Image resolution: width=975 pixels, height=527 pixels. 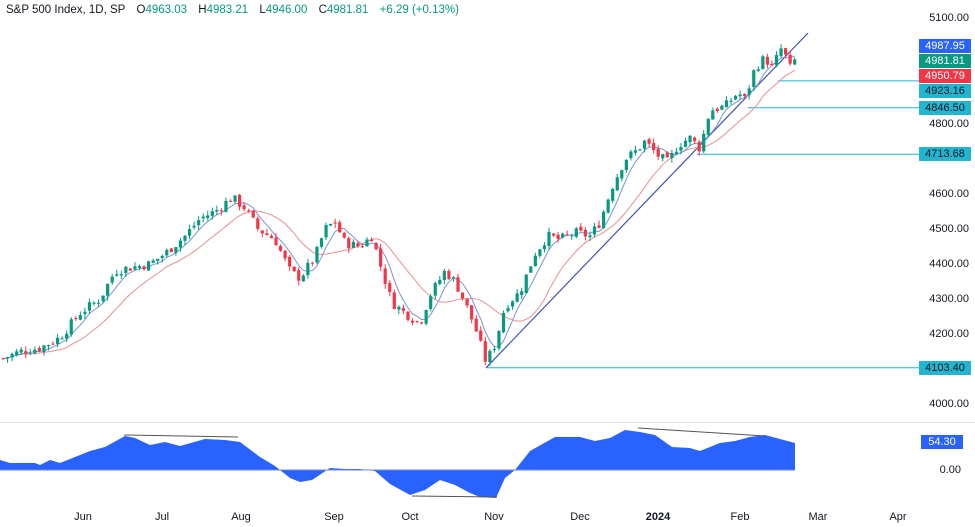 I want to click on ohlc-low: L4946.00, so click(x=283, y=10).